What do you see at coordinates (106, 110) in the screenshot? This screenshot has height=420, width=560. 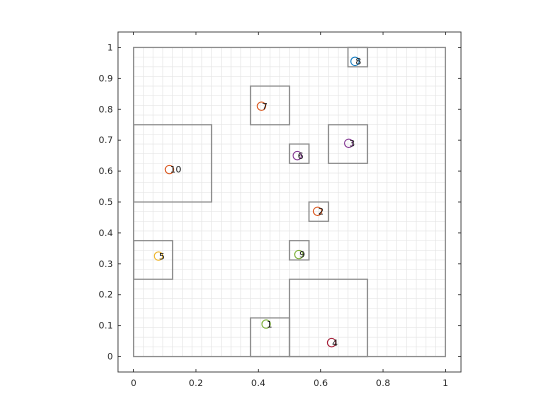 I see `y-tick-label: 0.8` at bounding box center [106, 110].